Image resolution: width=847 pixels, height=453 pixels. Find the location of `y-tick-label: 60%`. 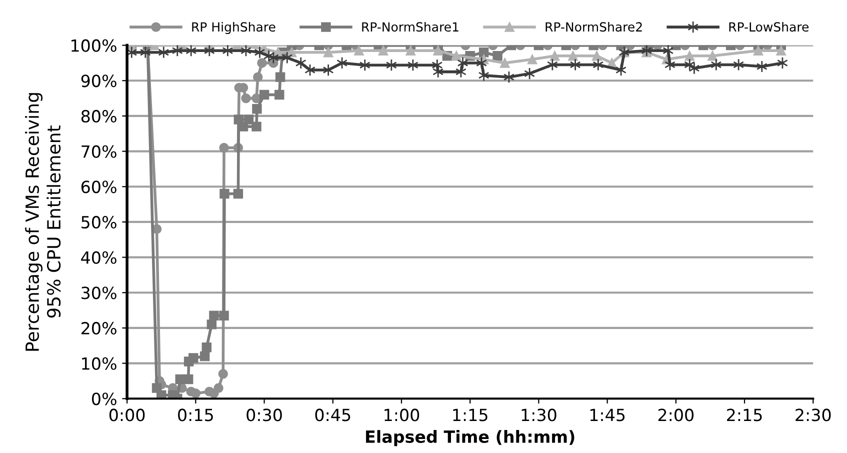

y-tick-label: 60% is located at coordinates (98, 187).